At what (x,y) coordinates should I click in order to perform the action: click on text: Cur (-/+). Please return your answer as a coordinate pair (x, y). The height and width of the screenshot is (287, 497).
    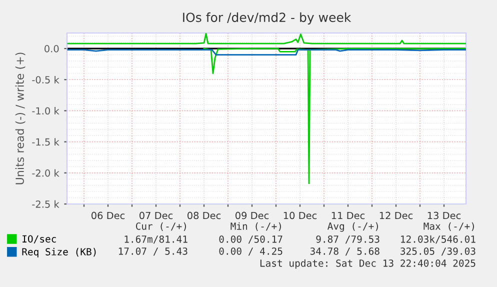
    Looking at the image, I should click on (161, 226).